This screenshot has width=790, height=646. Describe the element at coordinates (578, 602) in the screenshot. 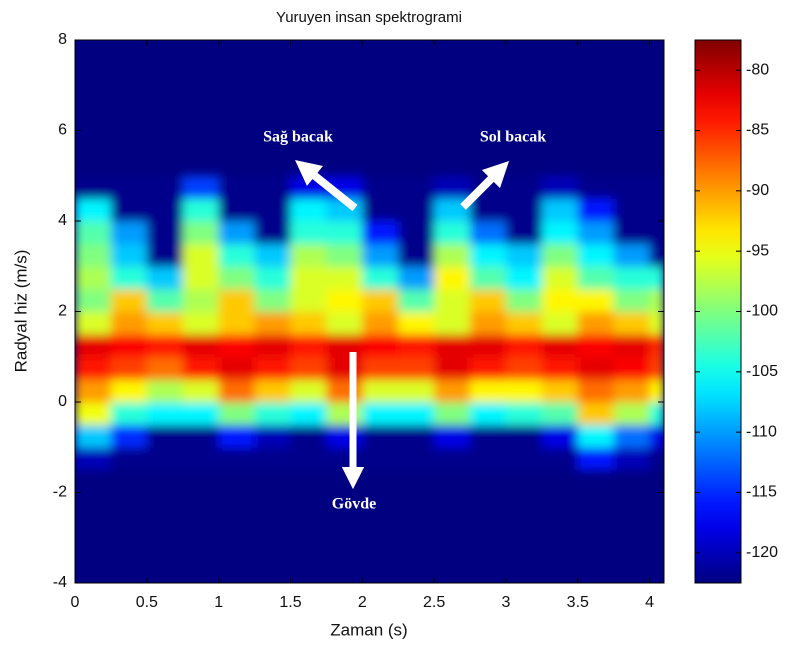

I see `x-tick-label: 3.5` at that location.